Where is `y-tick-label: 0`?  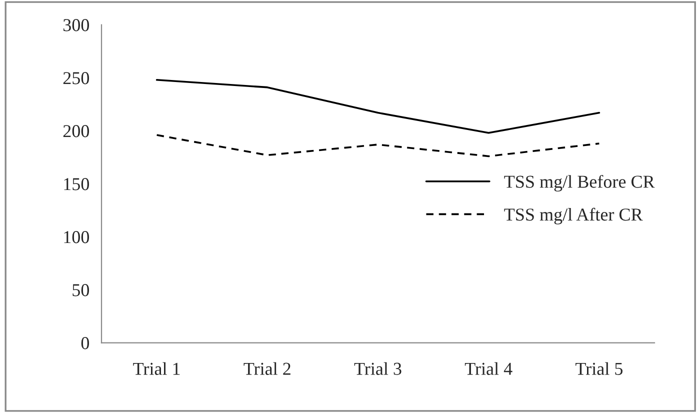 y-tick-label: 0 is located at coordinates (85, 343).